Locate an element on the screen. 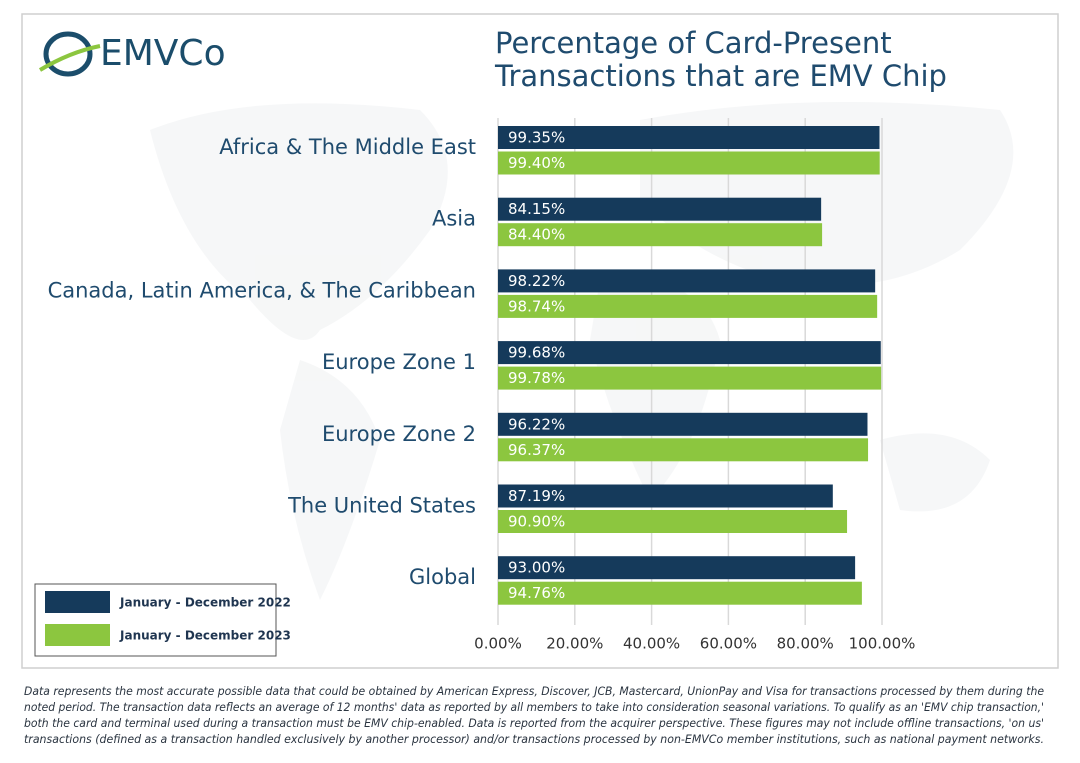 This screenshot has height=763, width=1080. value-label: 99.40% is located at coordinates (536, 163).